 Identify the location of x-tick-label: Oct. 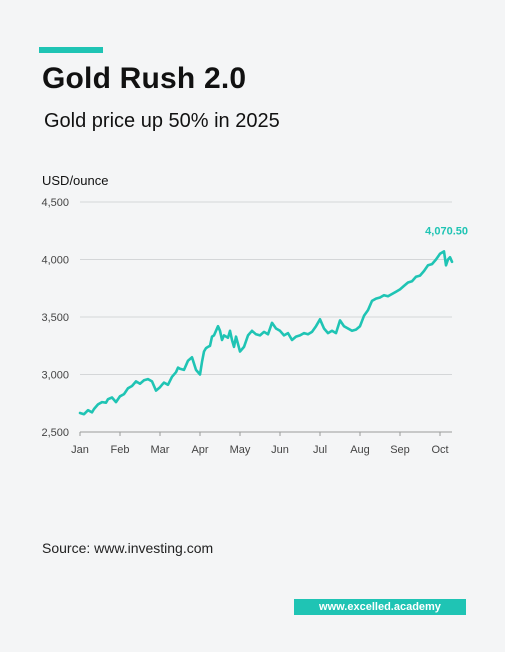
(439, 450).